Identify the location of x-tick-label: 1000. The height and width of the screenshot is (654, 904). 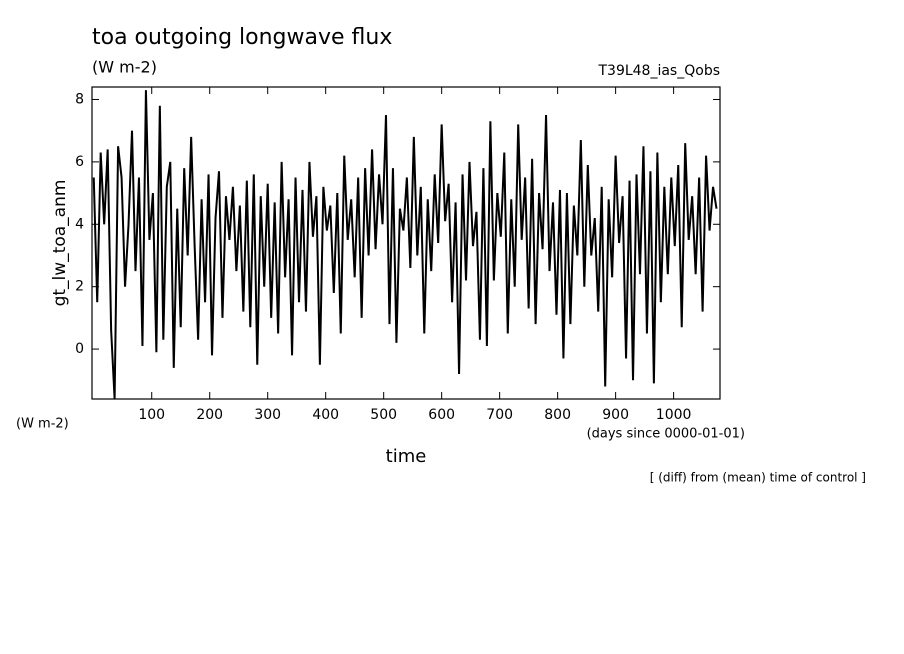
(674, 415).